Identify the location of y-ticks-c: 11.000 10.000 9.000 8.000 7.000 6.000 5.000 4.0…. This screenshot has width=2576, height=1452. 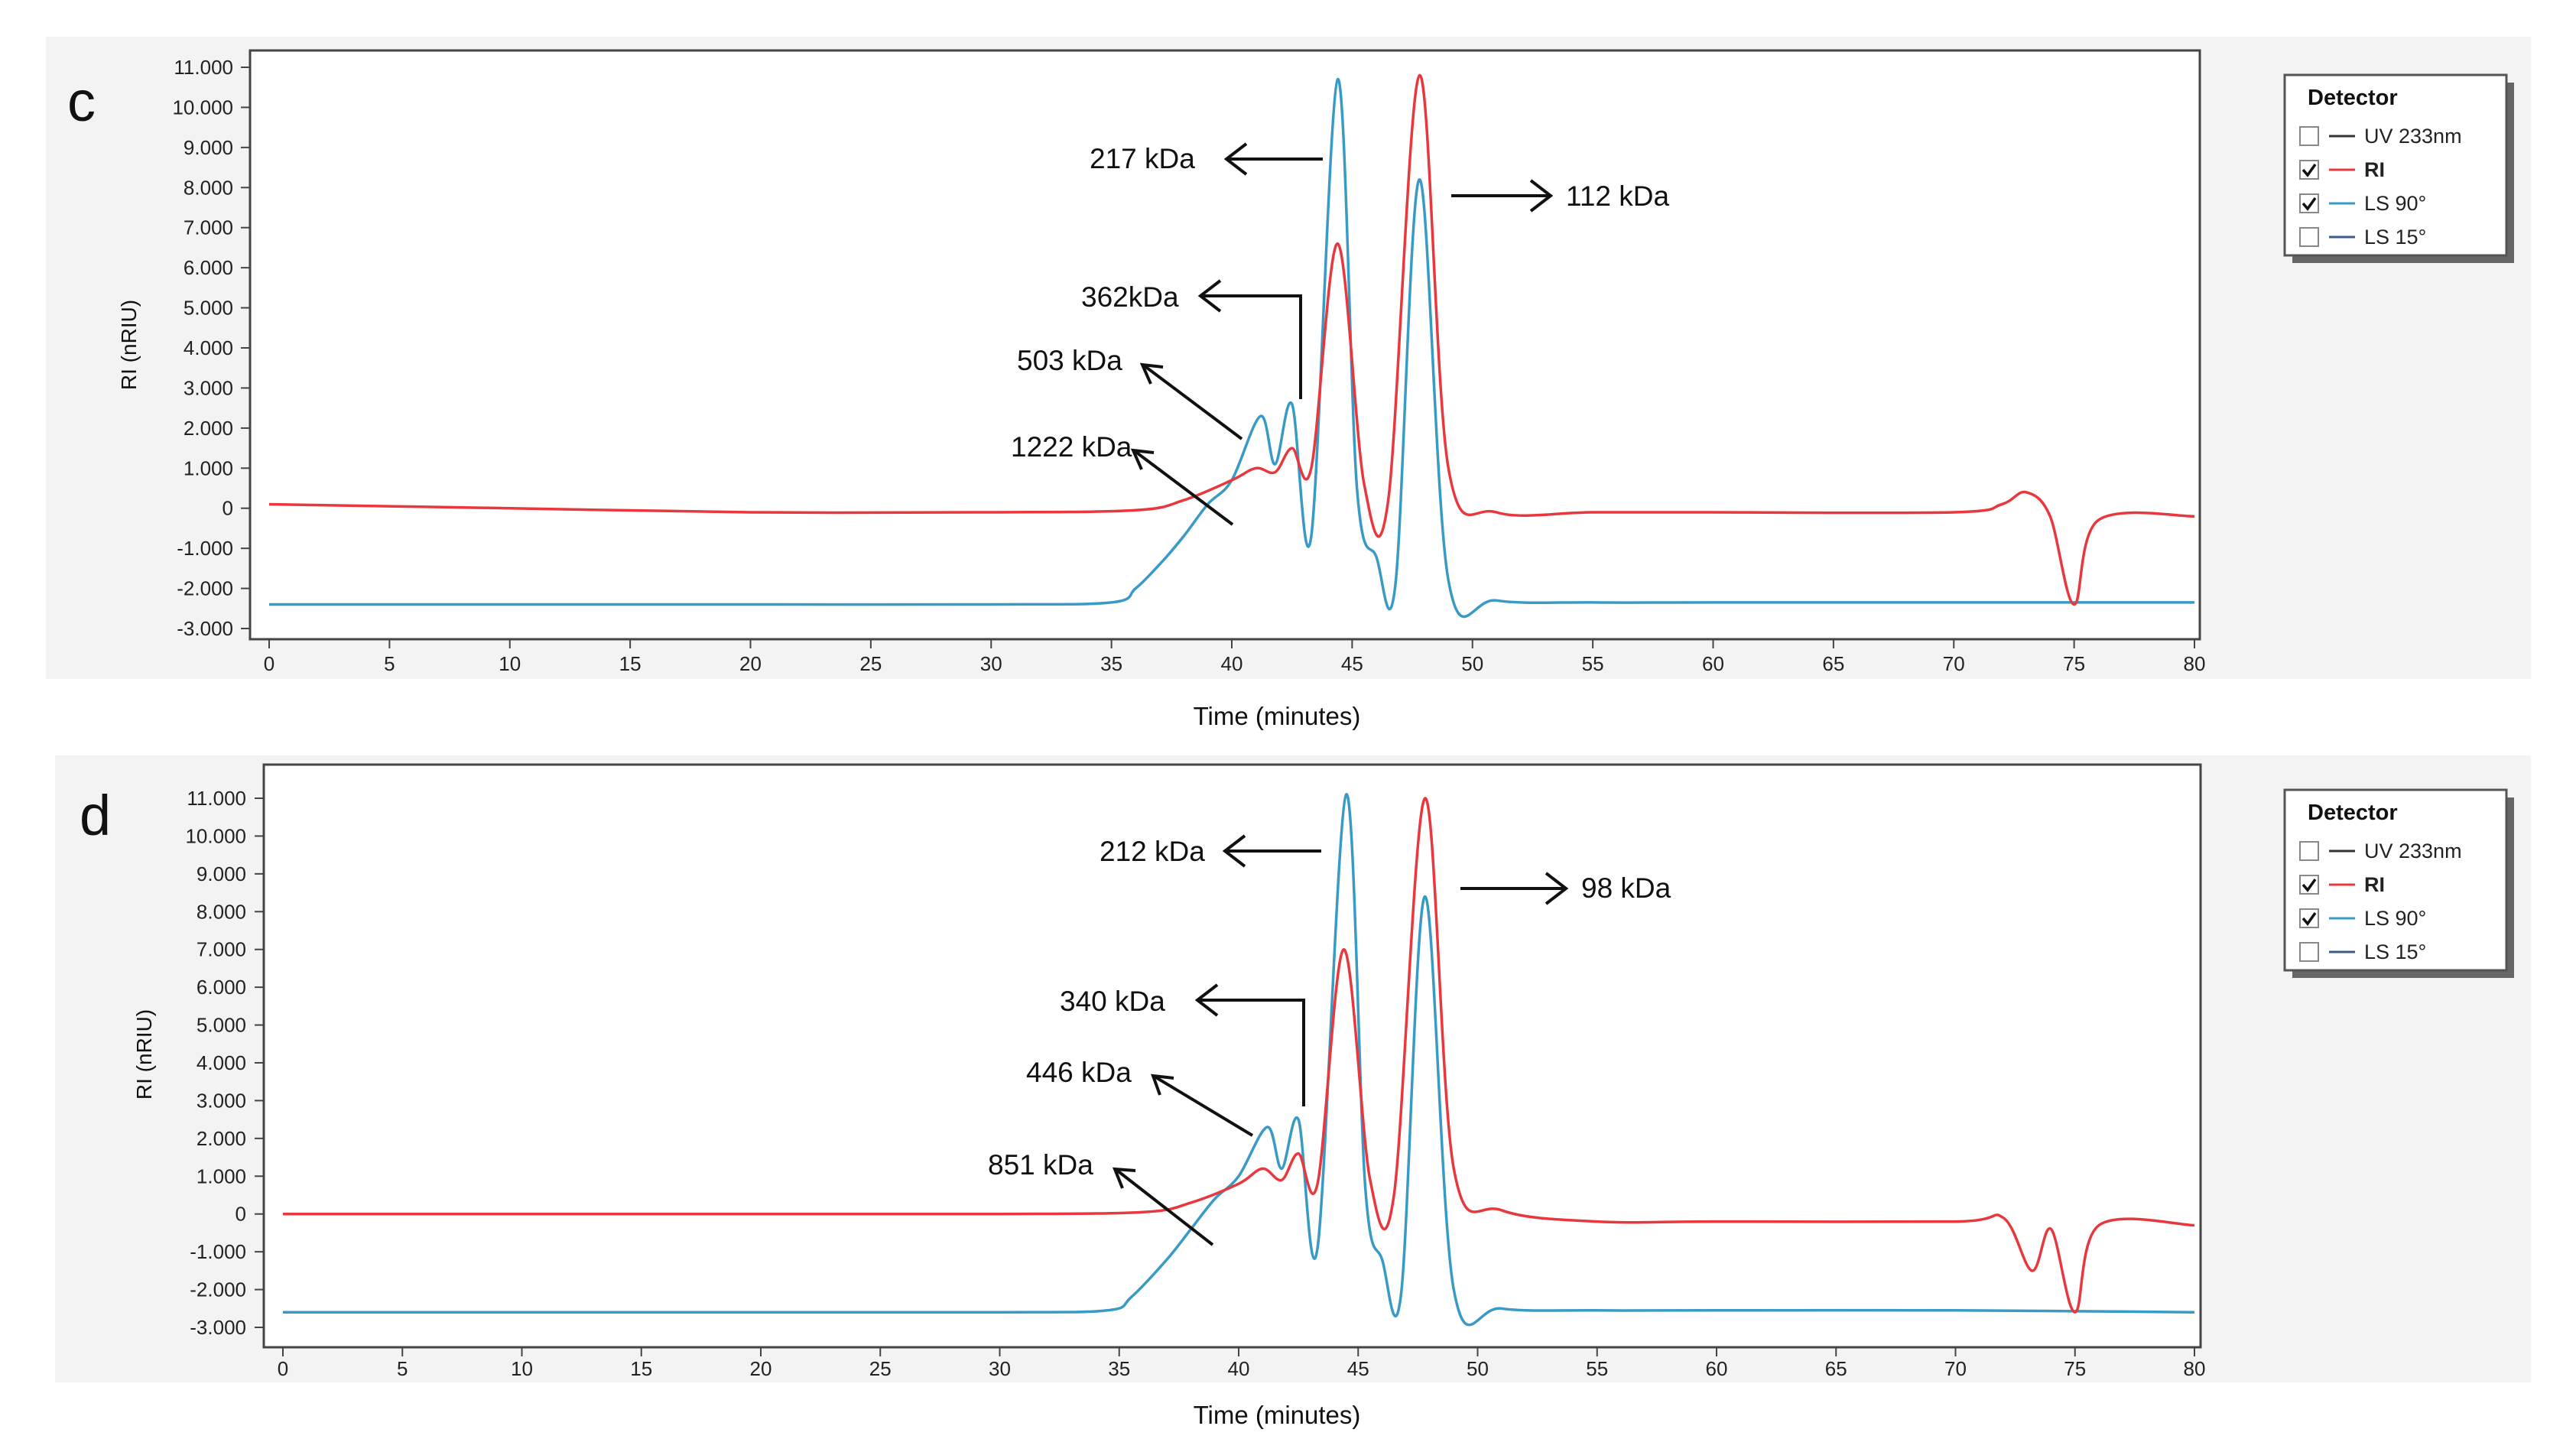
(211, 348).